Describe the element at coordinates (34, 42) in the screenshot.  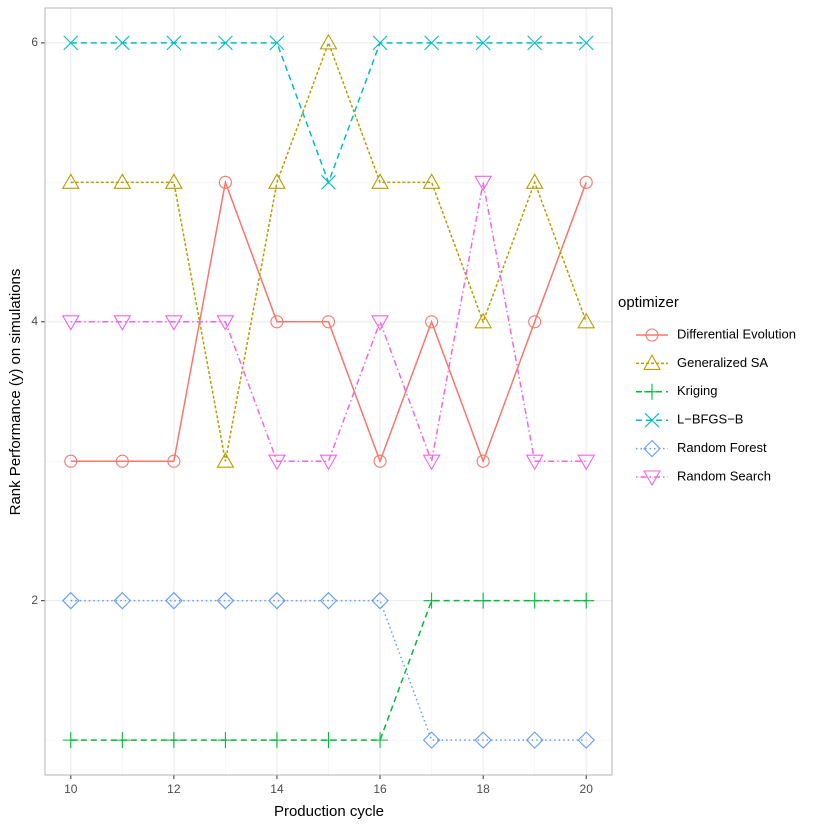
I see `y-tick-label: 6` at that location.